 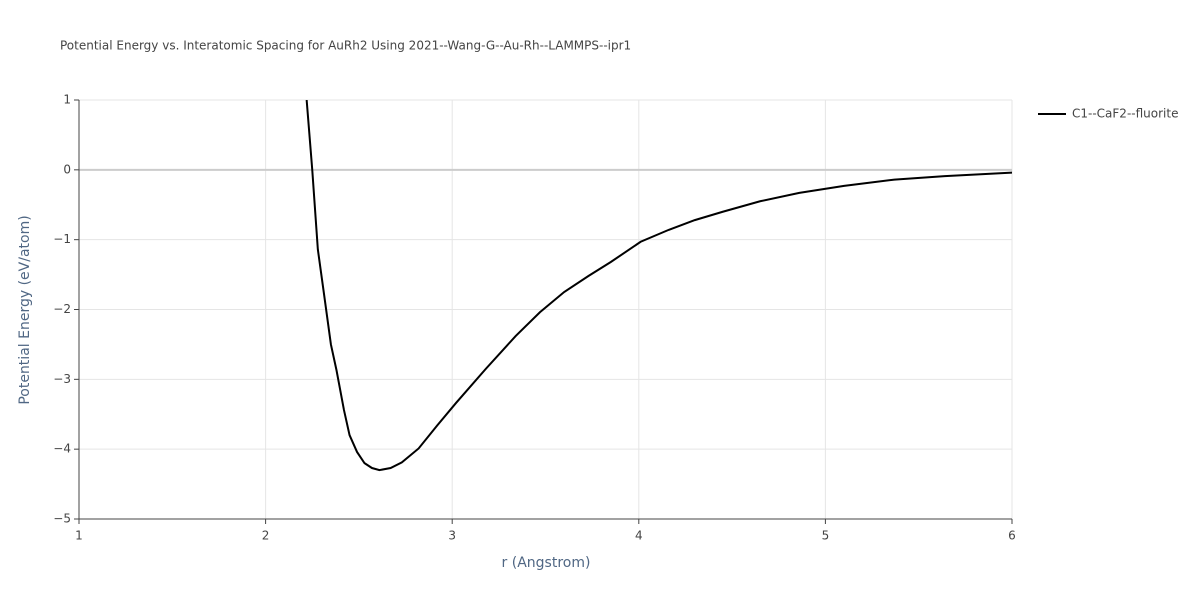 What do you see at coordinates (62, 239) in the screenshot?
I see `y-tick-label: −1` at bounding box center [62, 239].